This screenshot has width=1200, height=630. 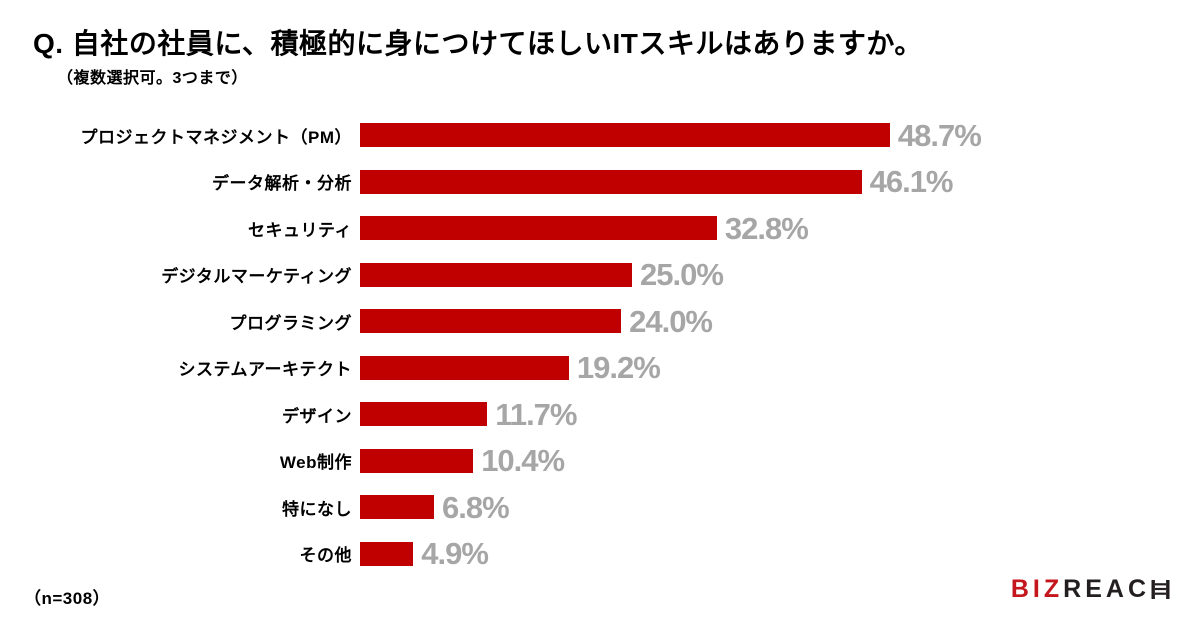 I want to click on value-label: 25.0%, so click(x=682, y=275).